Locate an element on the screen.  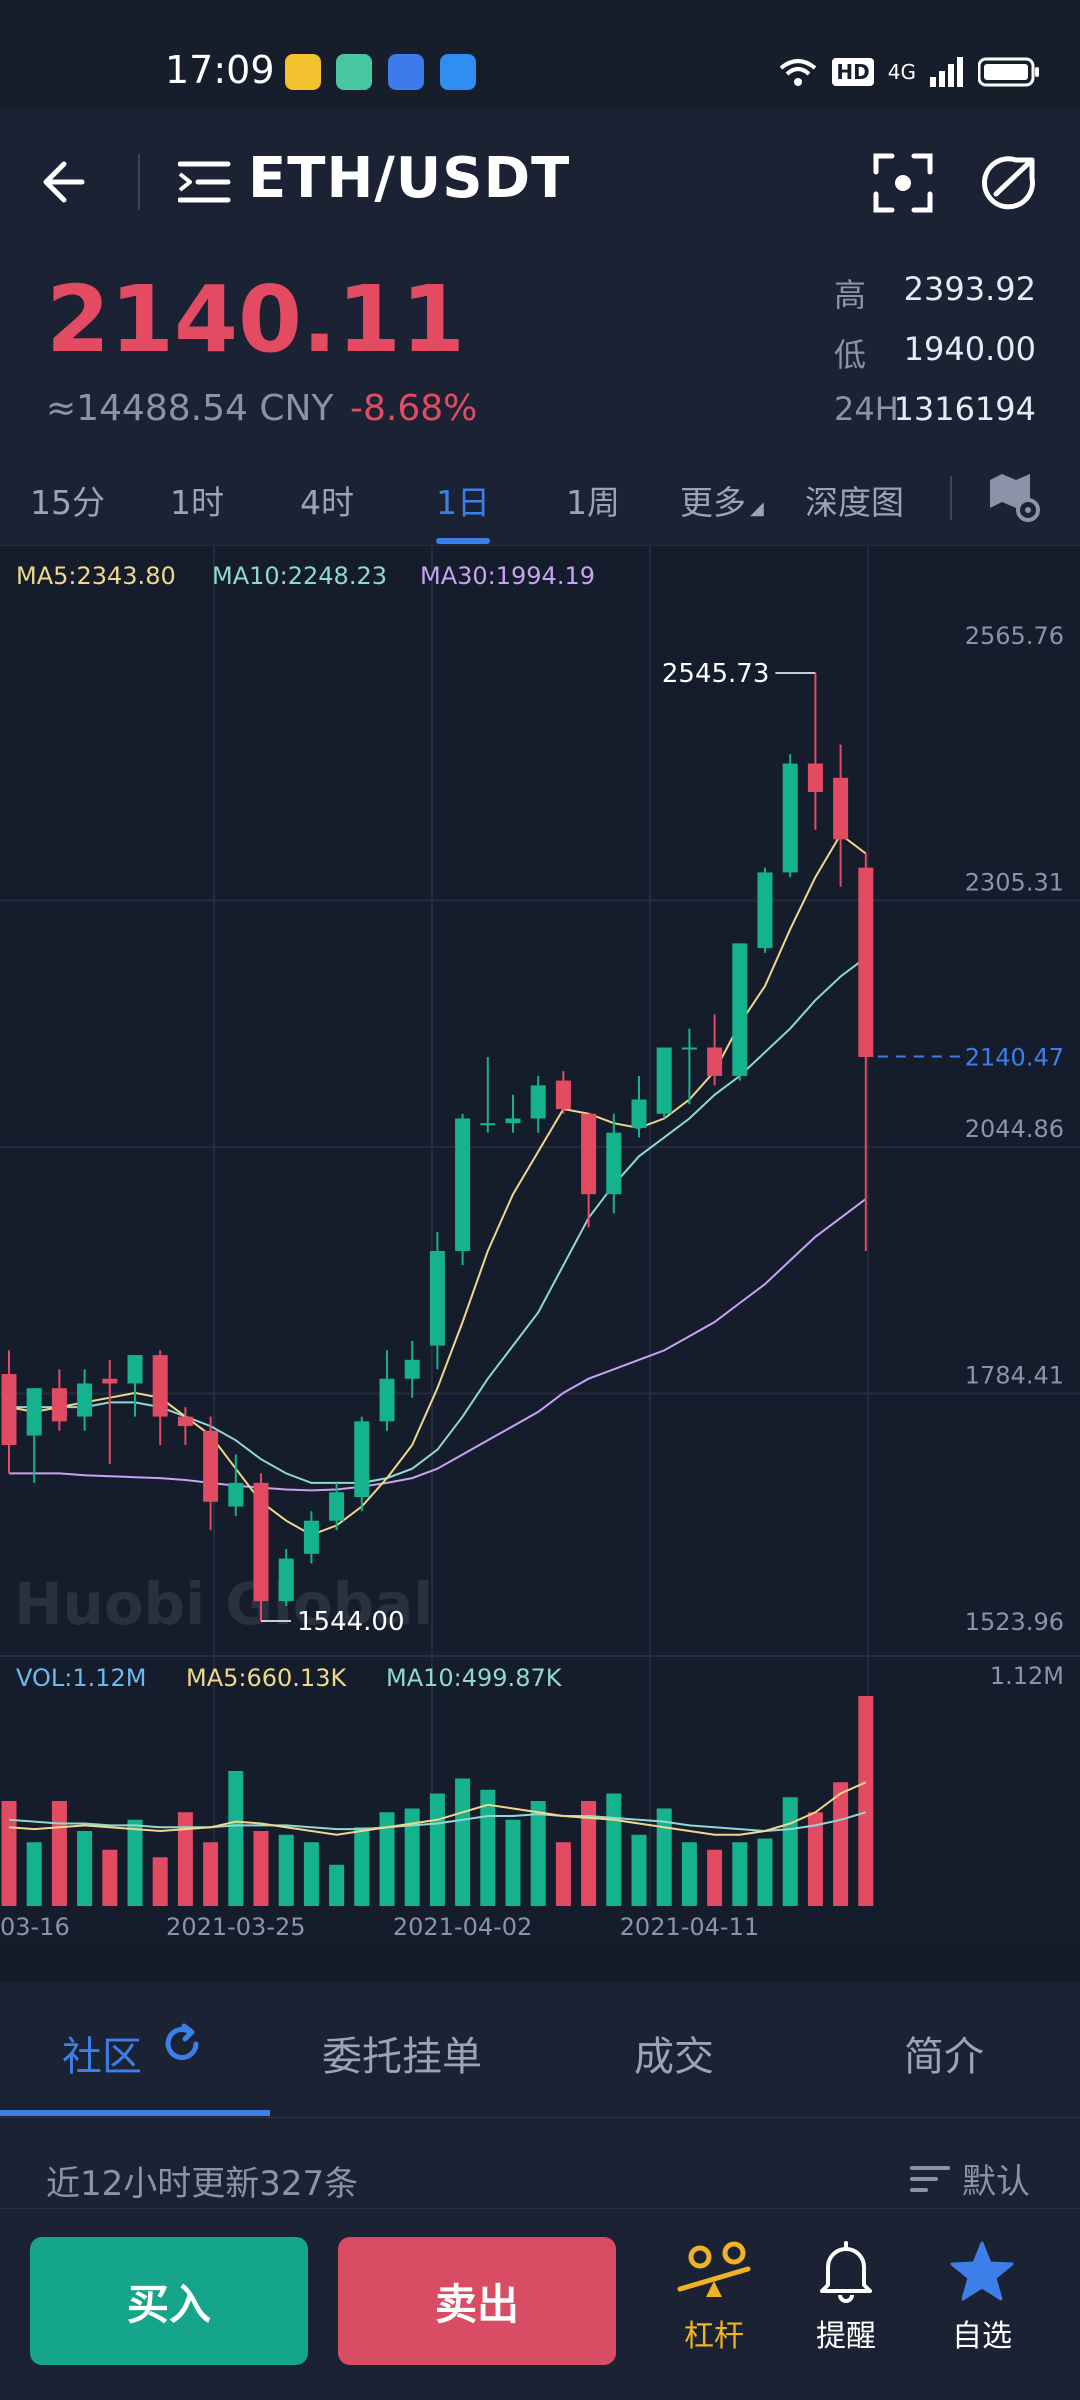
blue-app-icon is located at coordinates (406, 72).